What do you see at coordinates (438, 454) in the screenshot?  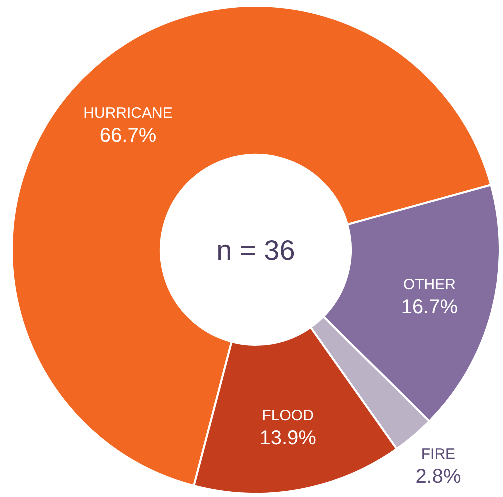 I see `slice-label: FIRE` at bounding box center [438, 454].